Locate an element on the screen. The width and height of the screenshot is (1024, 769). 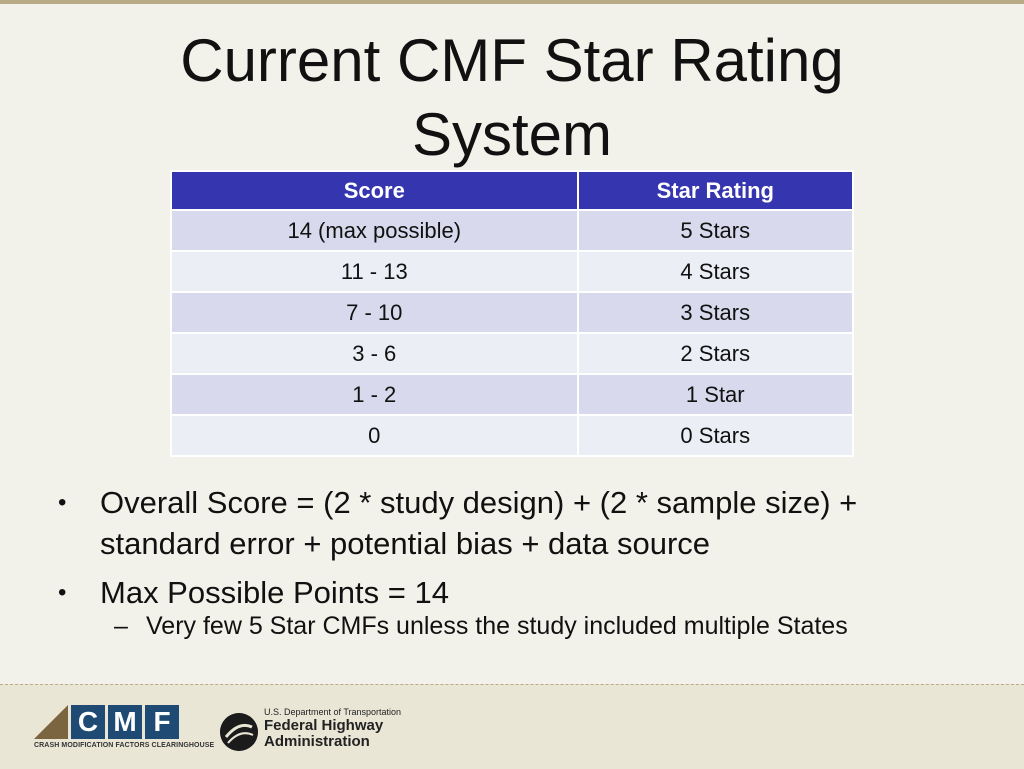
cmf-caption: CRASH MODIFICATION FACTORS CLEARINGHOUSE is located at coordinates (124, 745).